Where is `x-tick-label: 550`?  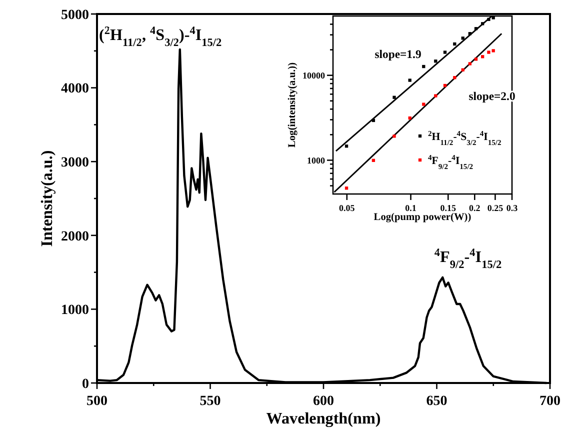 x-tick-label: 550 is located at coordinates (210, 401).